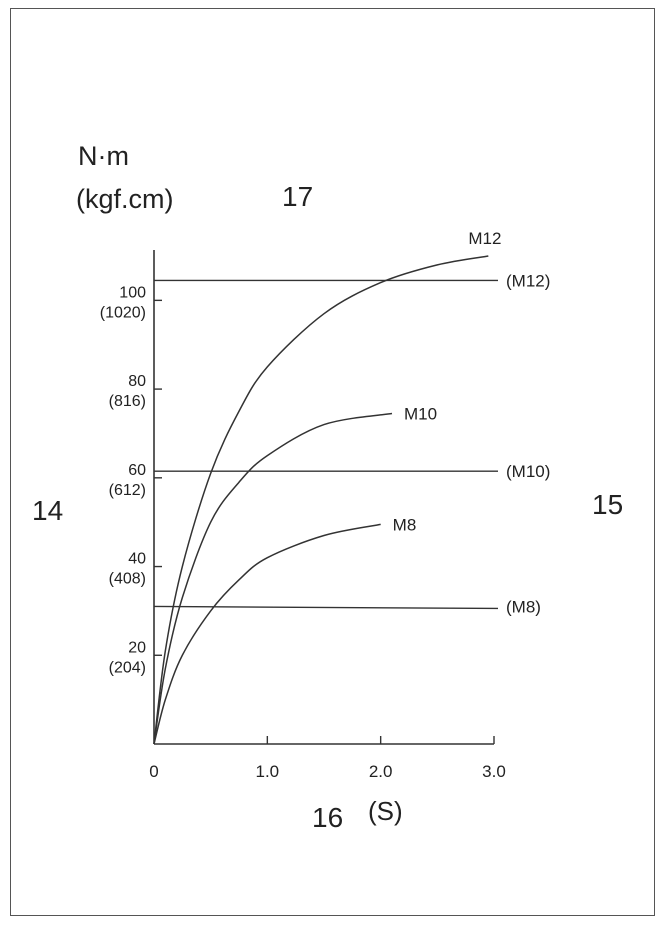  What do you see at coordinates (137, 647) in the screenshot?
I see `y-tick-label-0: 20` at bounding box center [137, 647].